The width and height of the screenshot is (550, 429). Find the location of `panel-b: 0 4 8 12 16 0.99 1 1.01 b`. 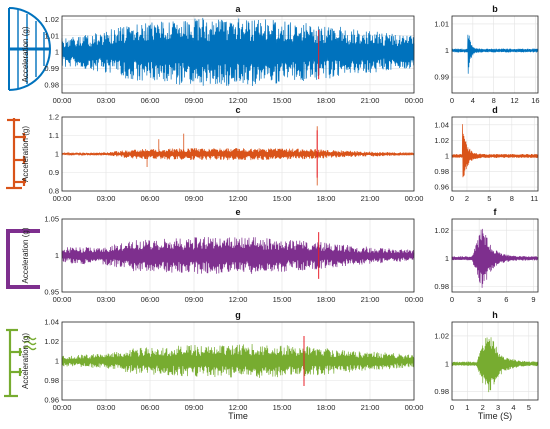

panel-b: 0 4 8 12 16 0.99 1 1.01 b is located at coordinates (486, 54).